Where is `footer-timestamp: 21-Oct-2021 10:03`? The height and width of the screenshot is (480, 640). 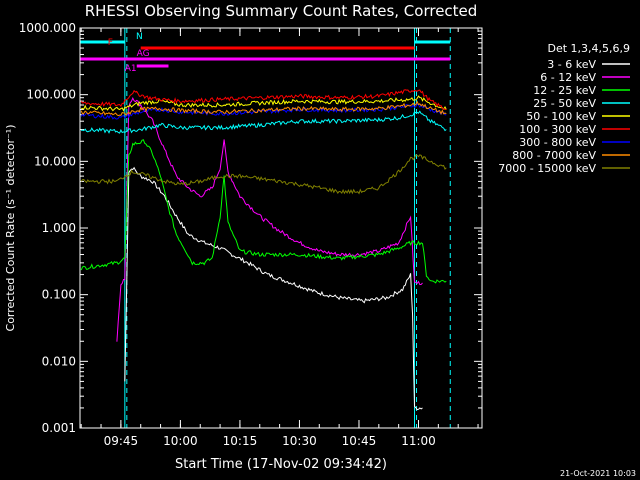 footer-timestamp: 21-Oct-2021 10:03 is located at coordinates (598, 473).